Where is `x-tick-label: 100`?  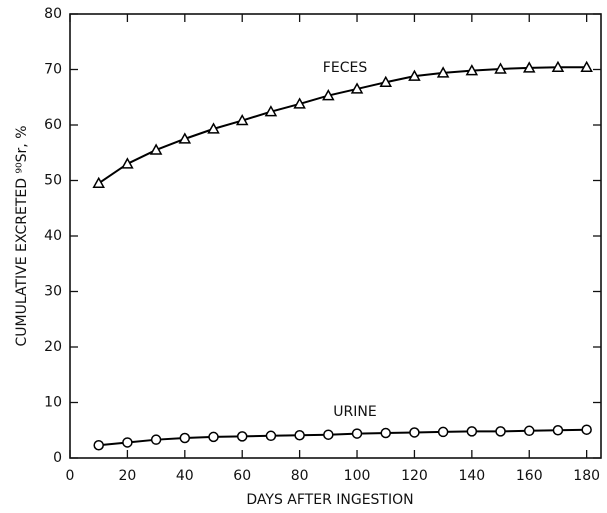
x-tick-label: 100 is located at coordinates (357, 476).